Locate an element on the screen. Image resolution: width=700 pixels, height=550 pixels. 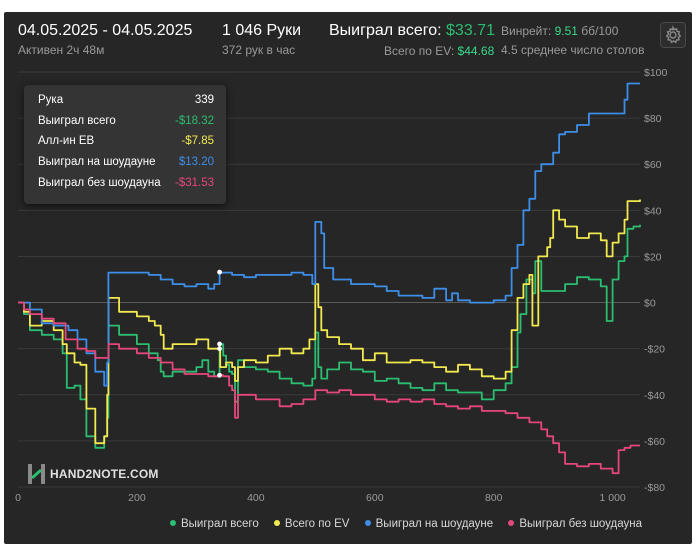
x-tick-label: 1 000 is located at coordinates (613, 498).